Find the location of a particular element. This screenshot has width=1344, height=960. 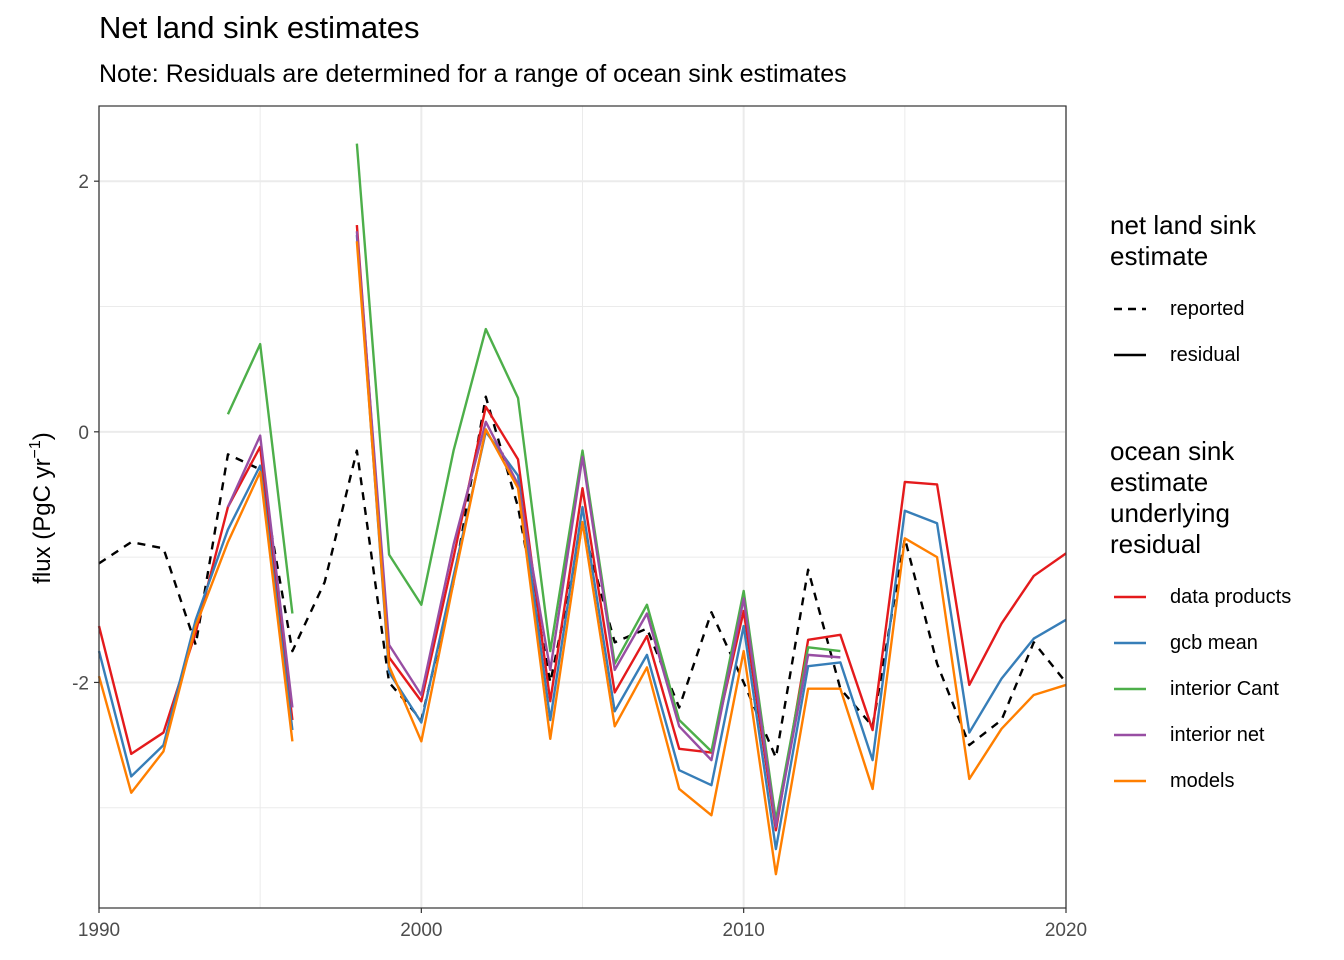

legend-label-interior-Cant: interior Cant is located at coordinates (1224, 688).